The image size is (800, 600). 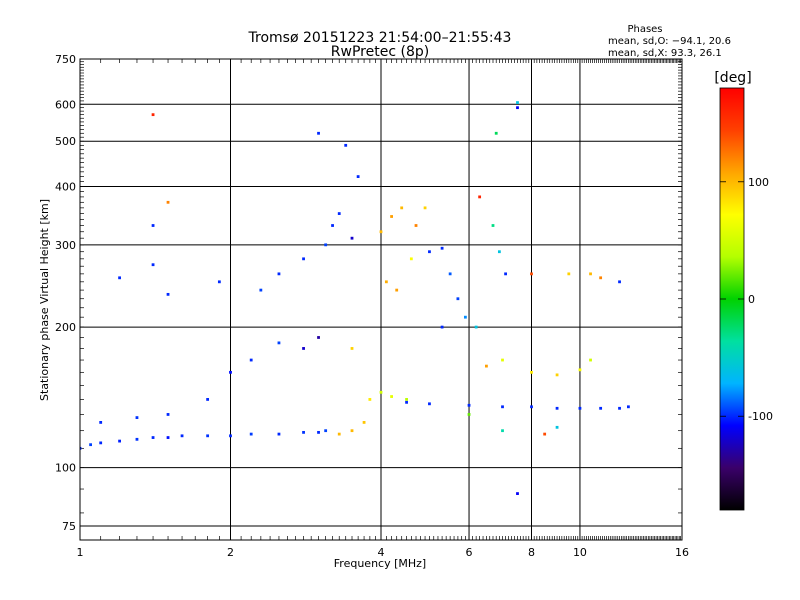 What do you see at coordinates (65, 186) in the screenshot?
I see `y-tick-label: 400` at bounding box center [65, 186].